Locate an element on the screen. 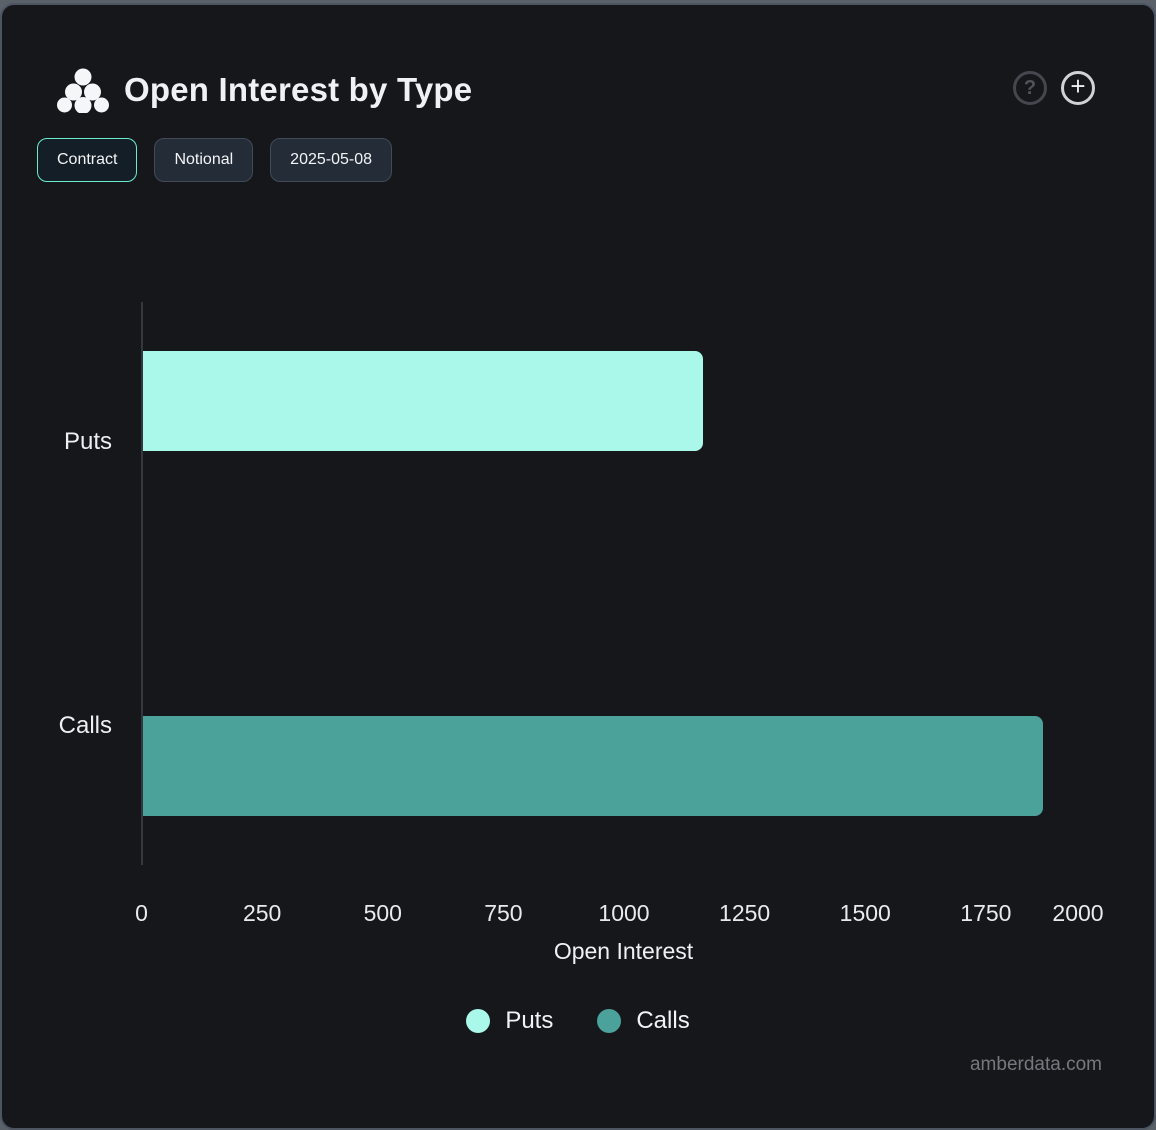 Image resolution: width=1156 pixels, height=1130 pixels. x-tick-label: 1250 is located at coordinates (745, 913).